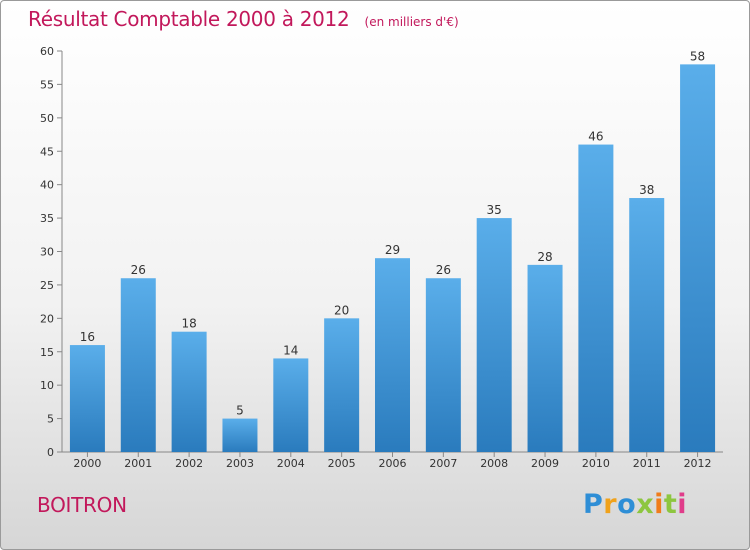 The height and width of the screenshot is (550, 750). What do you see at coordinates (647, 463) in the screenshot?
I see `x-tick-label: 2011` at bounding box center [647, 463].